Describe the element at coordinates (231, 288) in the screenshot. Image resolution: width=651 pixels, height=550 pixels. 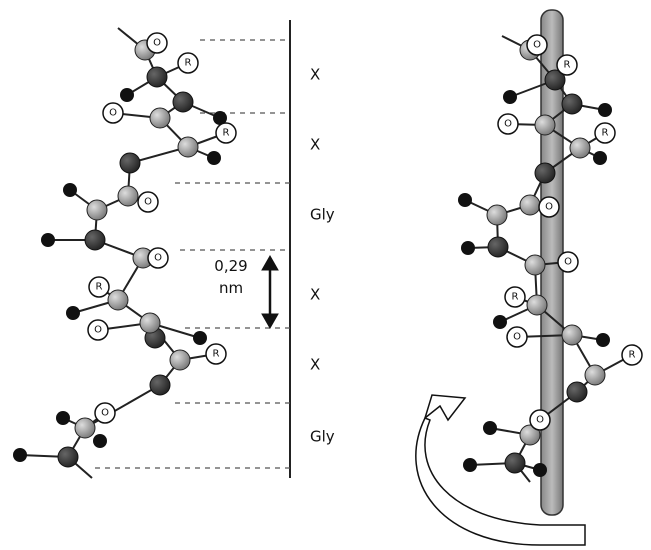
I see `spacing-unit: nm` at that location.